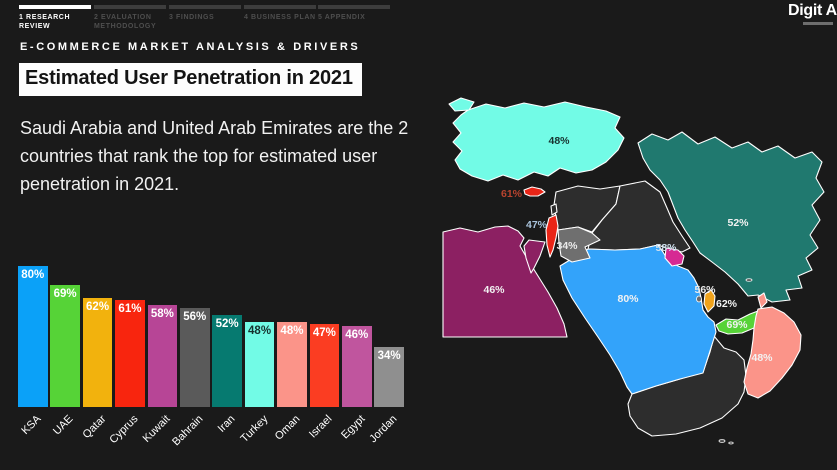  What do you see at coordinates (324, 333) in the screenshot?
I see `bar-value-label: 47%` at bounding box center [324, 333].